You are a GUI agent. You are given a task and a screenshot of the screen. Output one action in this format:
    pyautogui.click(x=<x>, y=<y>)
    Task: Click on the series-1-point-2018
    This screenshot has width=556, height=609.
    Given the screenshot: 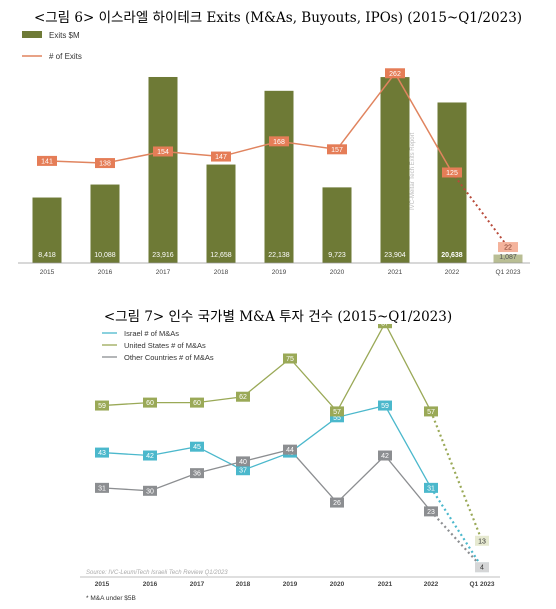 What is the action you would take?
    pyautogui.click(x=243, y=396)
    